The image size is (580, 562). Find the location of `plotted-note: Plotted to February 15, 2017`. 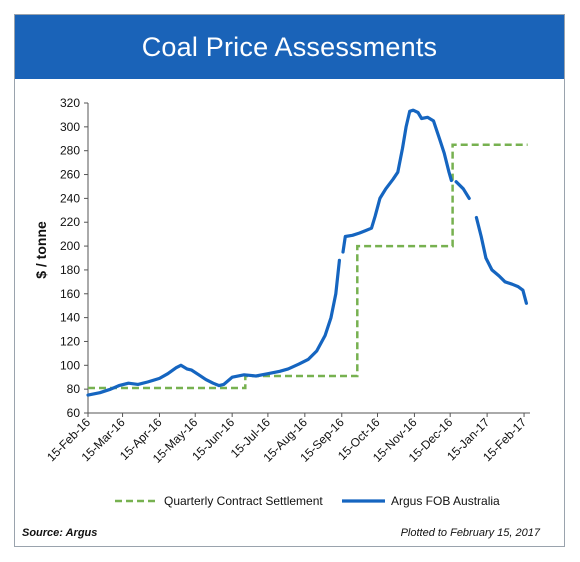

plotted-note: Plotted to February 15, 2017 is located at coordinates (470, 533).